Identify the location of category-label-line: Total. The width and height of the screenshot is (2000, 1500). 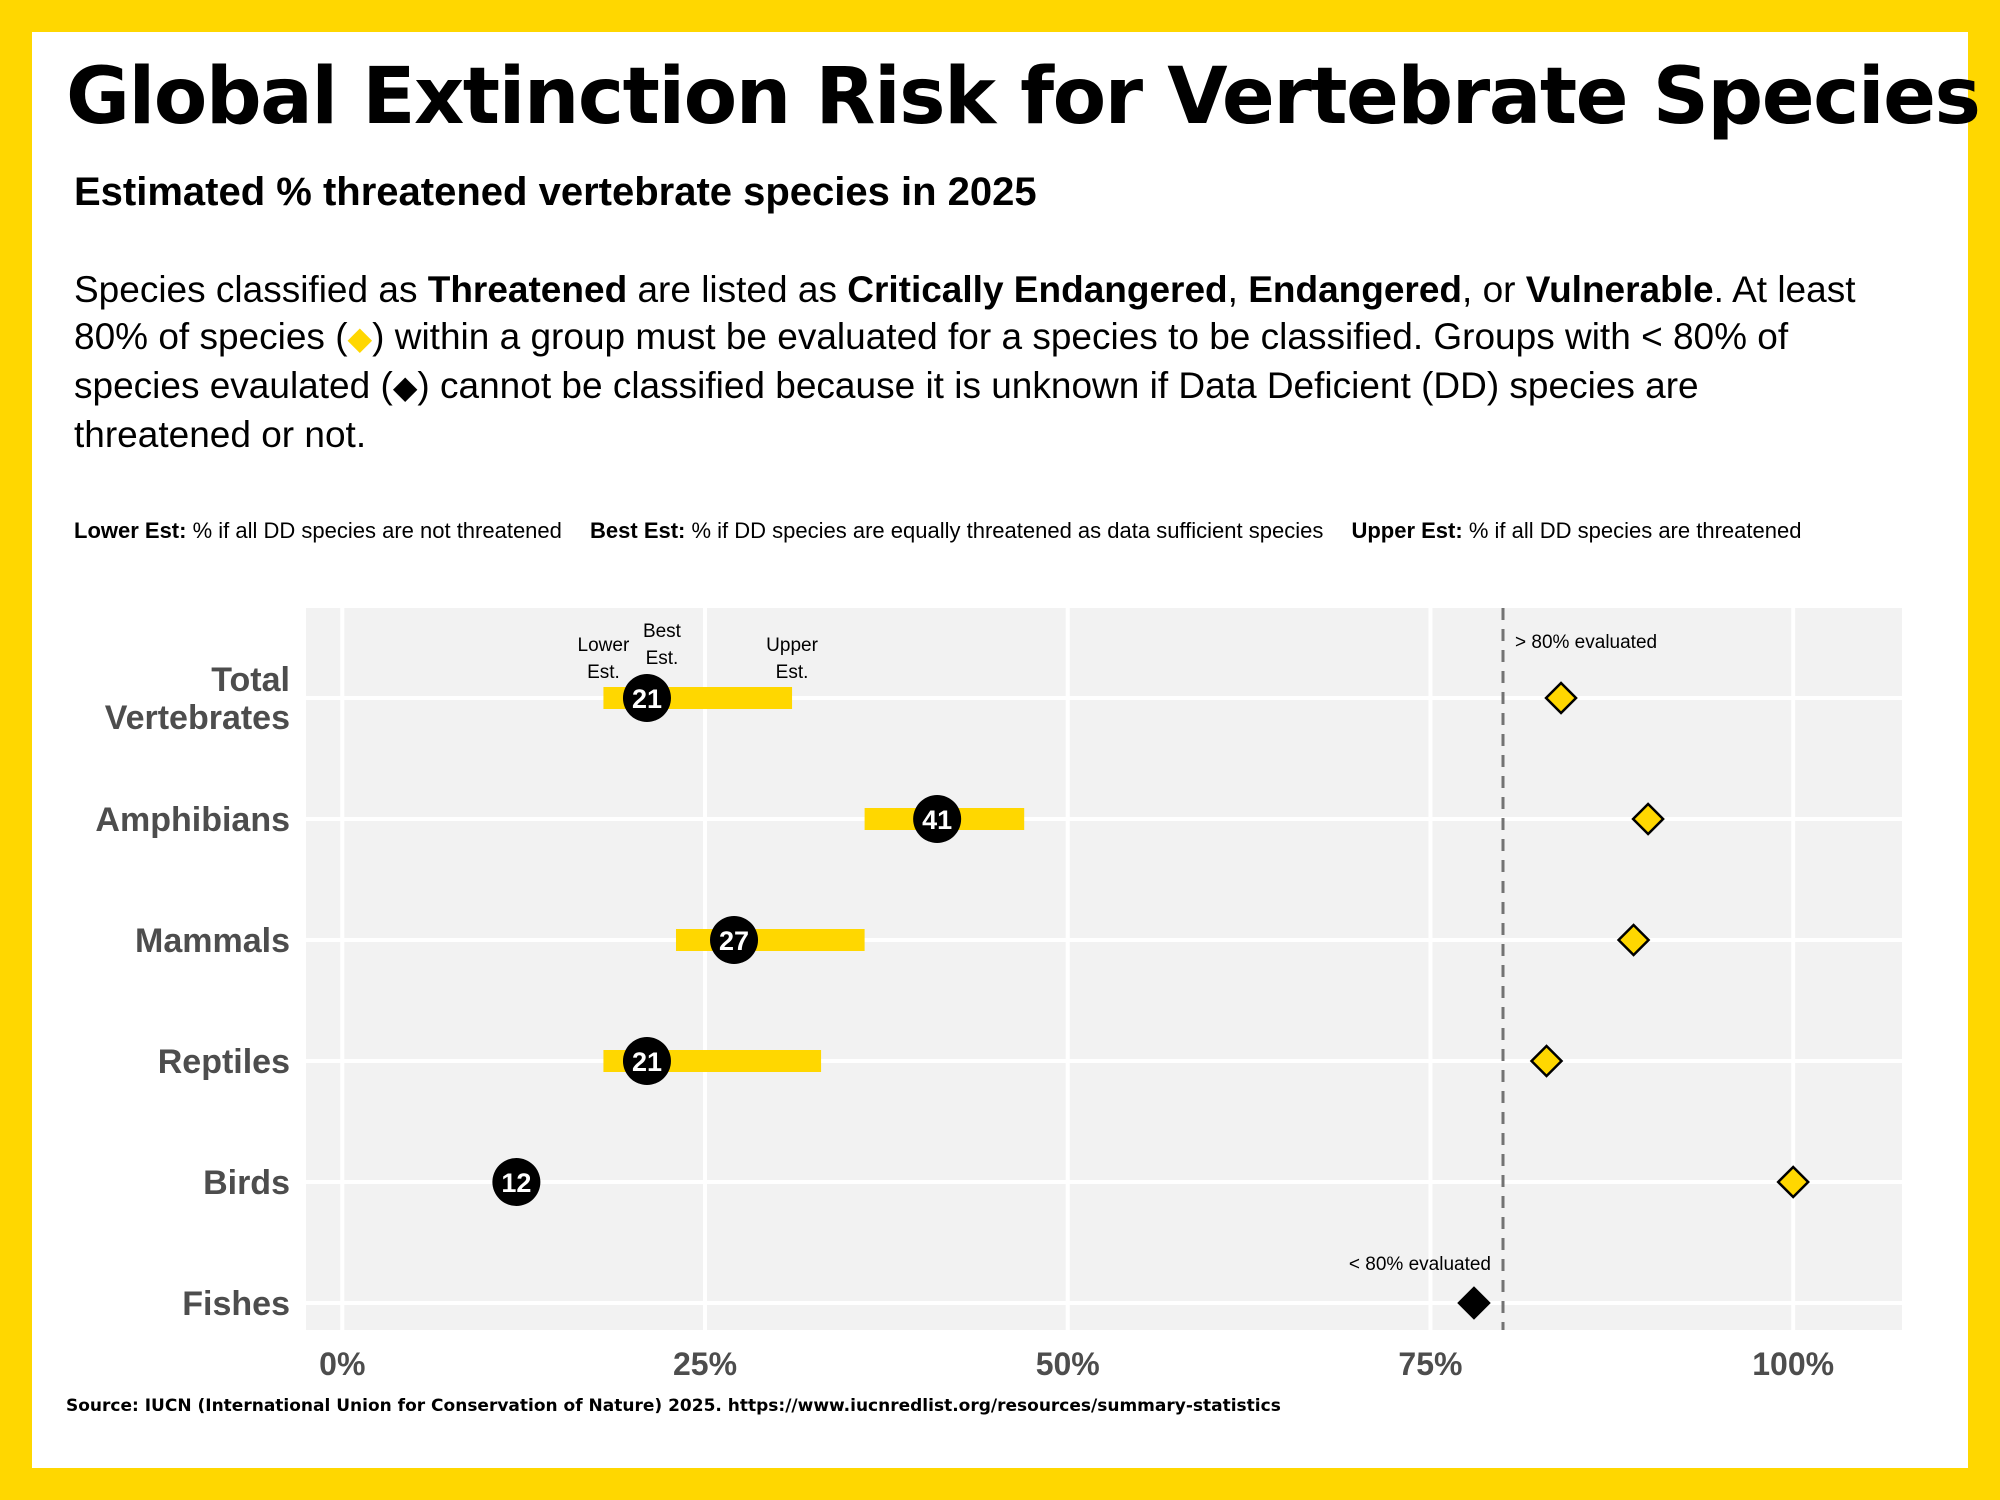
(250, 680).